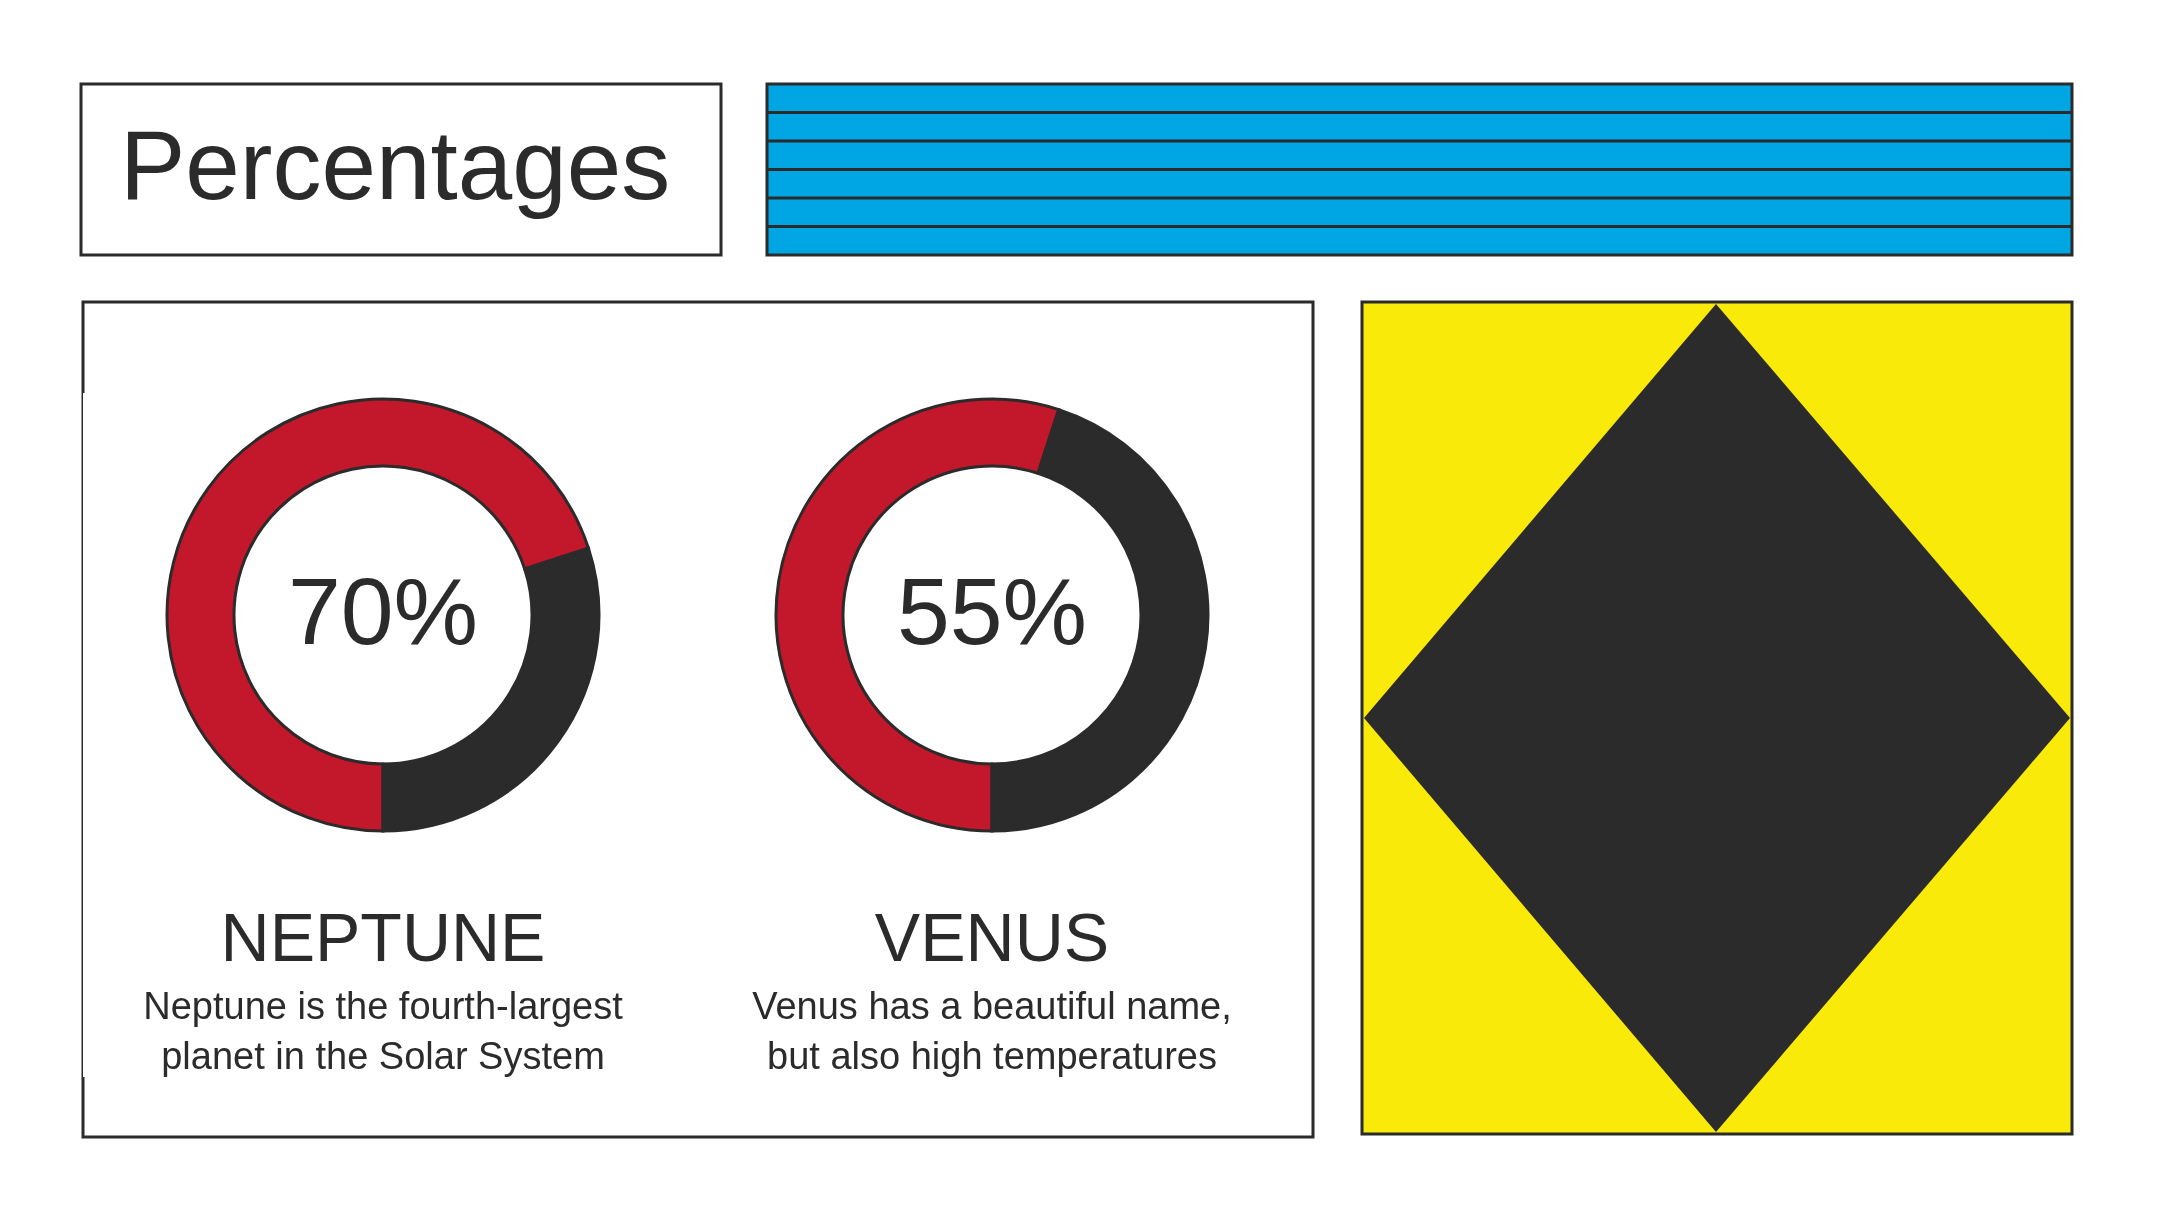 This screenshot has width=2160, height=1215. What do you see at coordinates (383, 1031) in the screenshot?
I see `text: Neptune is the fourth-largest planet in the Solar System` at bounding box center [383, 1031].